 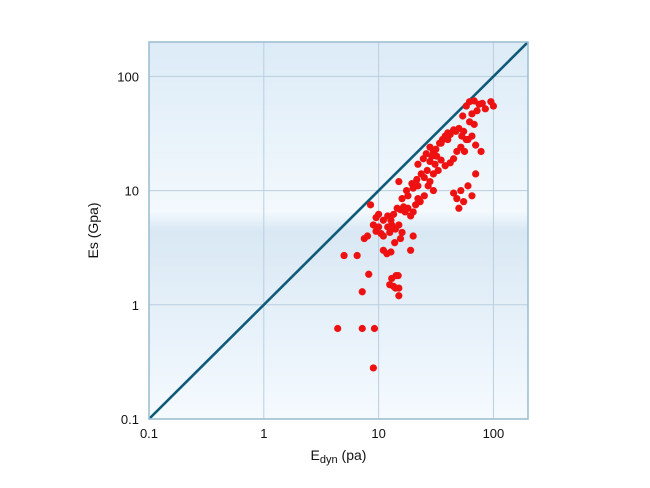 I want to click on data-points, so click(x=416, y=234).